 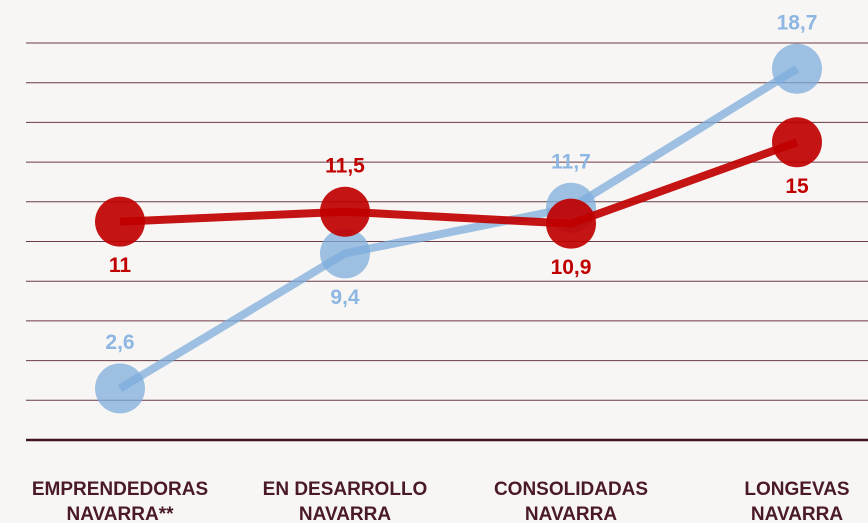 What do you see at coordinates (345, 297) in the screenshot?
I see `data-label: 9,4` at bounding box center [345, 297].